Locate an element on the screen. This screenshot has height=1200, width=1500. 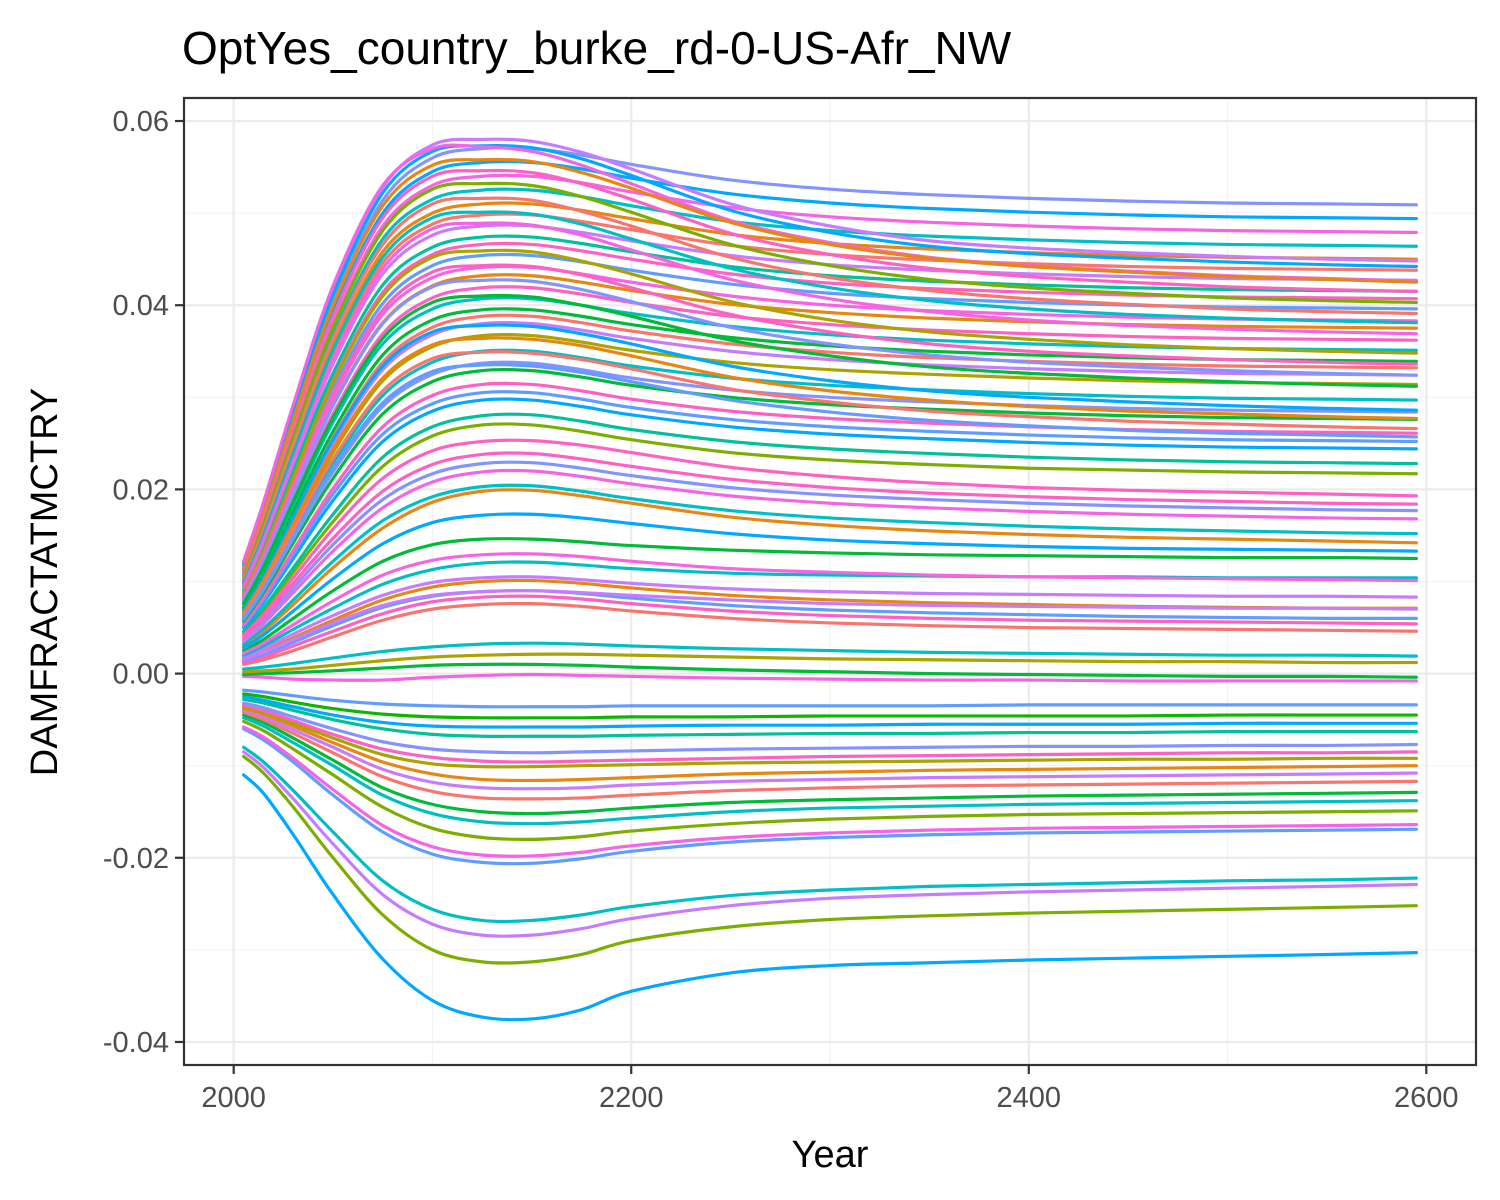
y-tick-label: 0.06 is located at coordinates (141, 122).